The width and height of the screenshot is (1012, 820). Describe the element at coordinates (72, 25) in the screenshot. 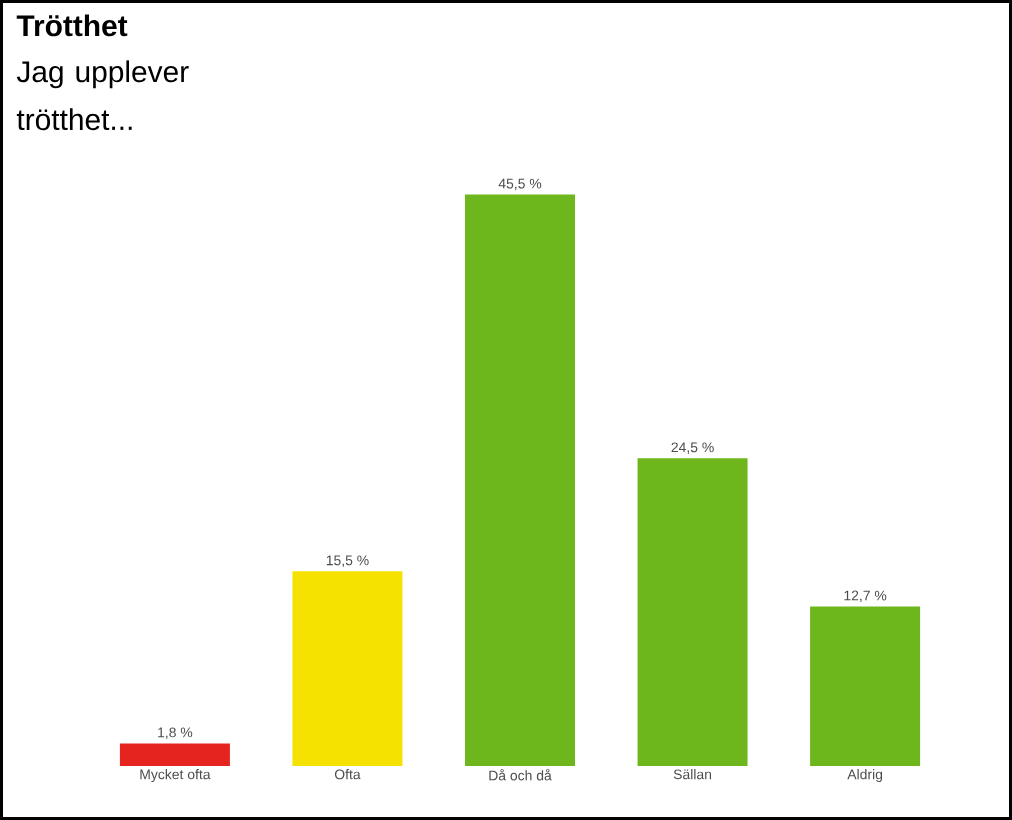

I see `chart-title: Trötthet` at that location.